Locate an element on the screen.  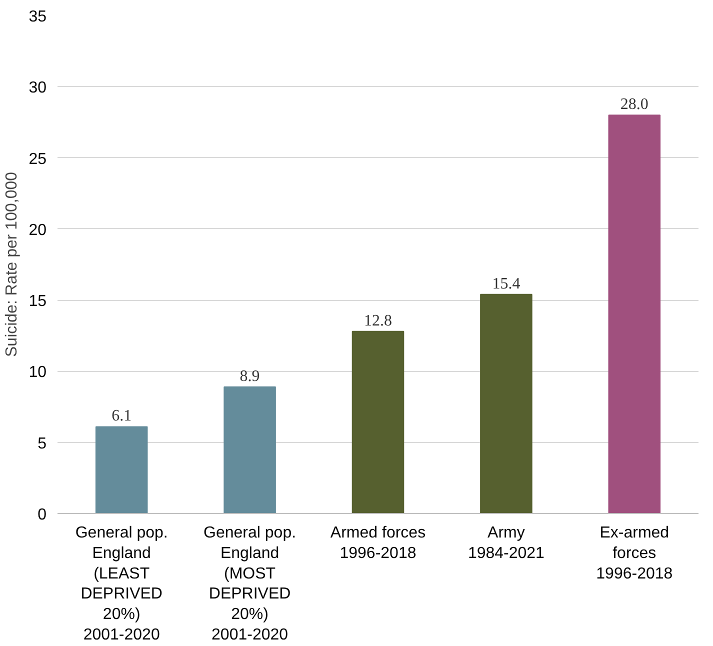
y-axis-title: Suicide: Rate per 100,000 is located at coordinates (12, 265).